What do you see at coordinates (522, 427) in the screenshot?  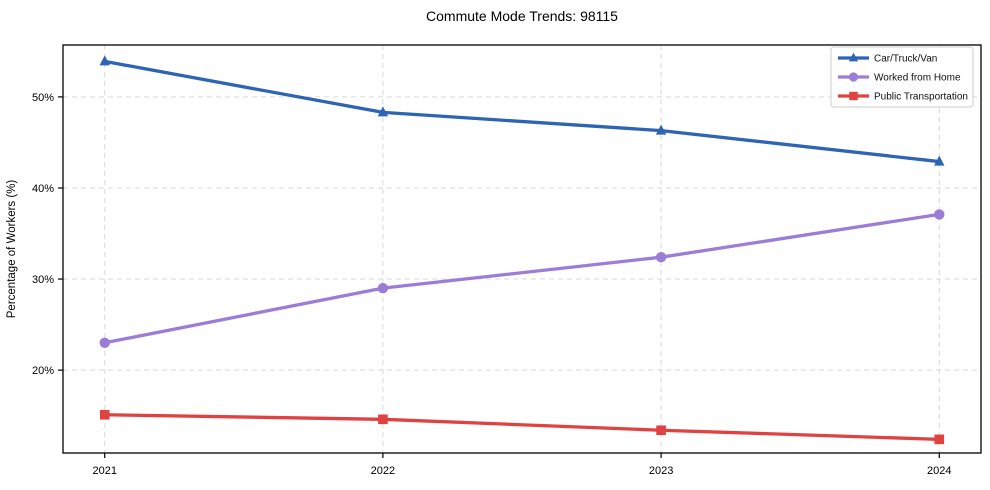 I see `series-line-public-transportation` at bounding box center [522, 427].